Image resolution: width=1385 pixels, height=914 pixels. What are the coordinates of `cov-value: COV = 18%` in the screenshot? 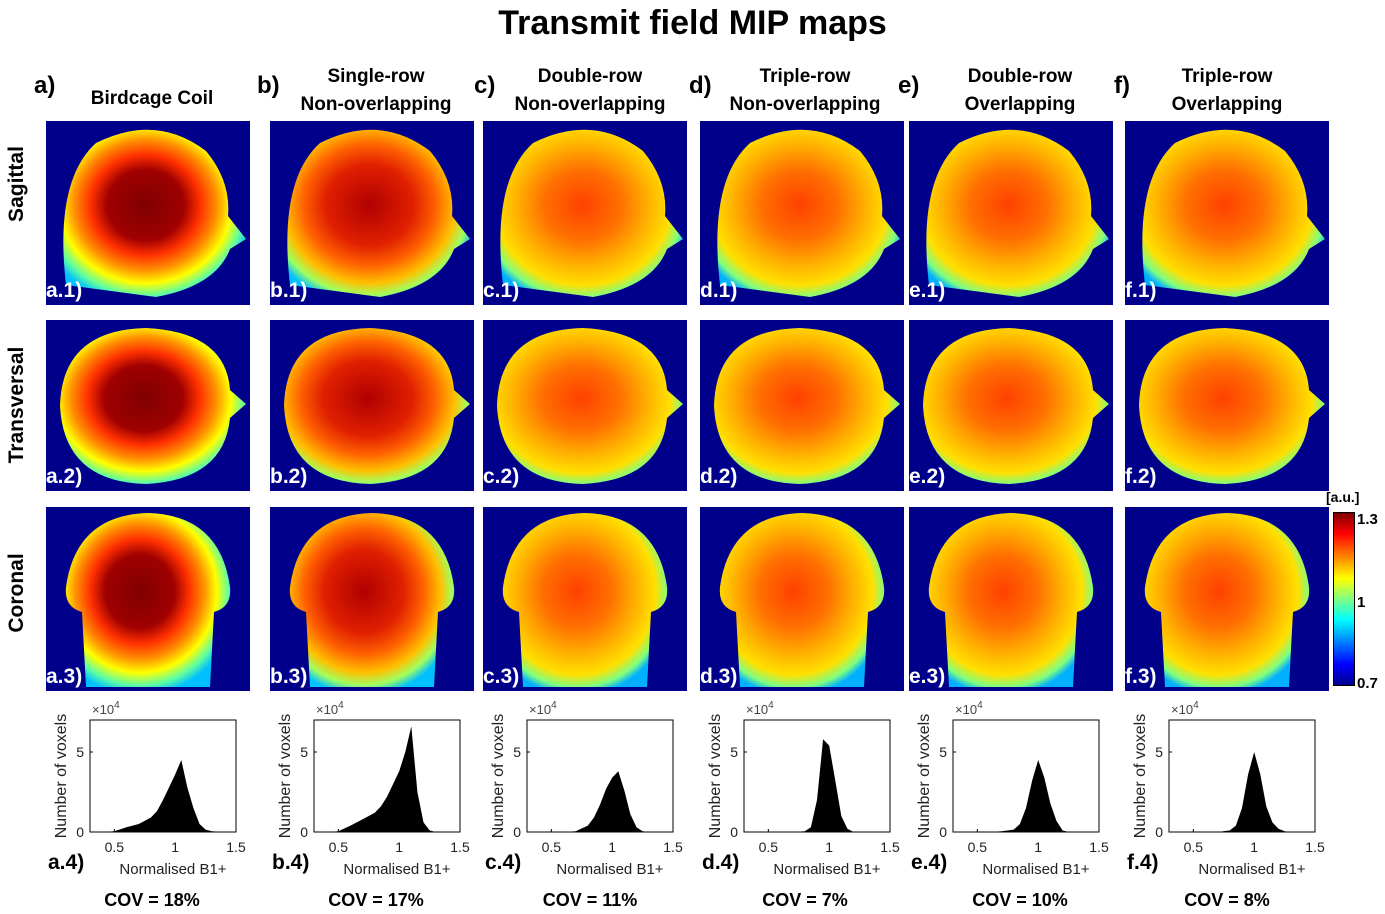 It's located at (152, 900).